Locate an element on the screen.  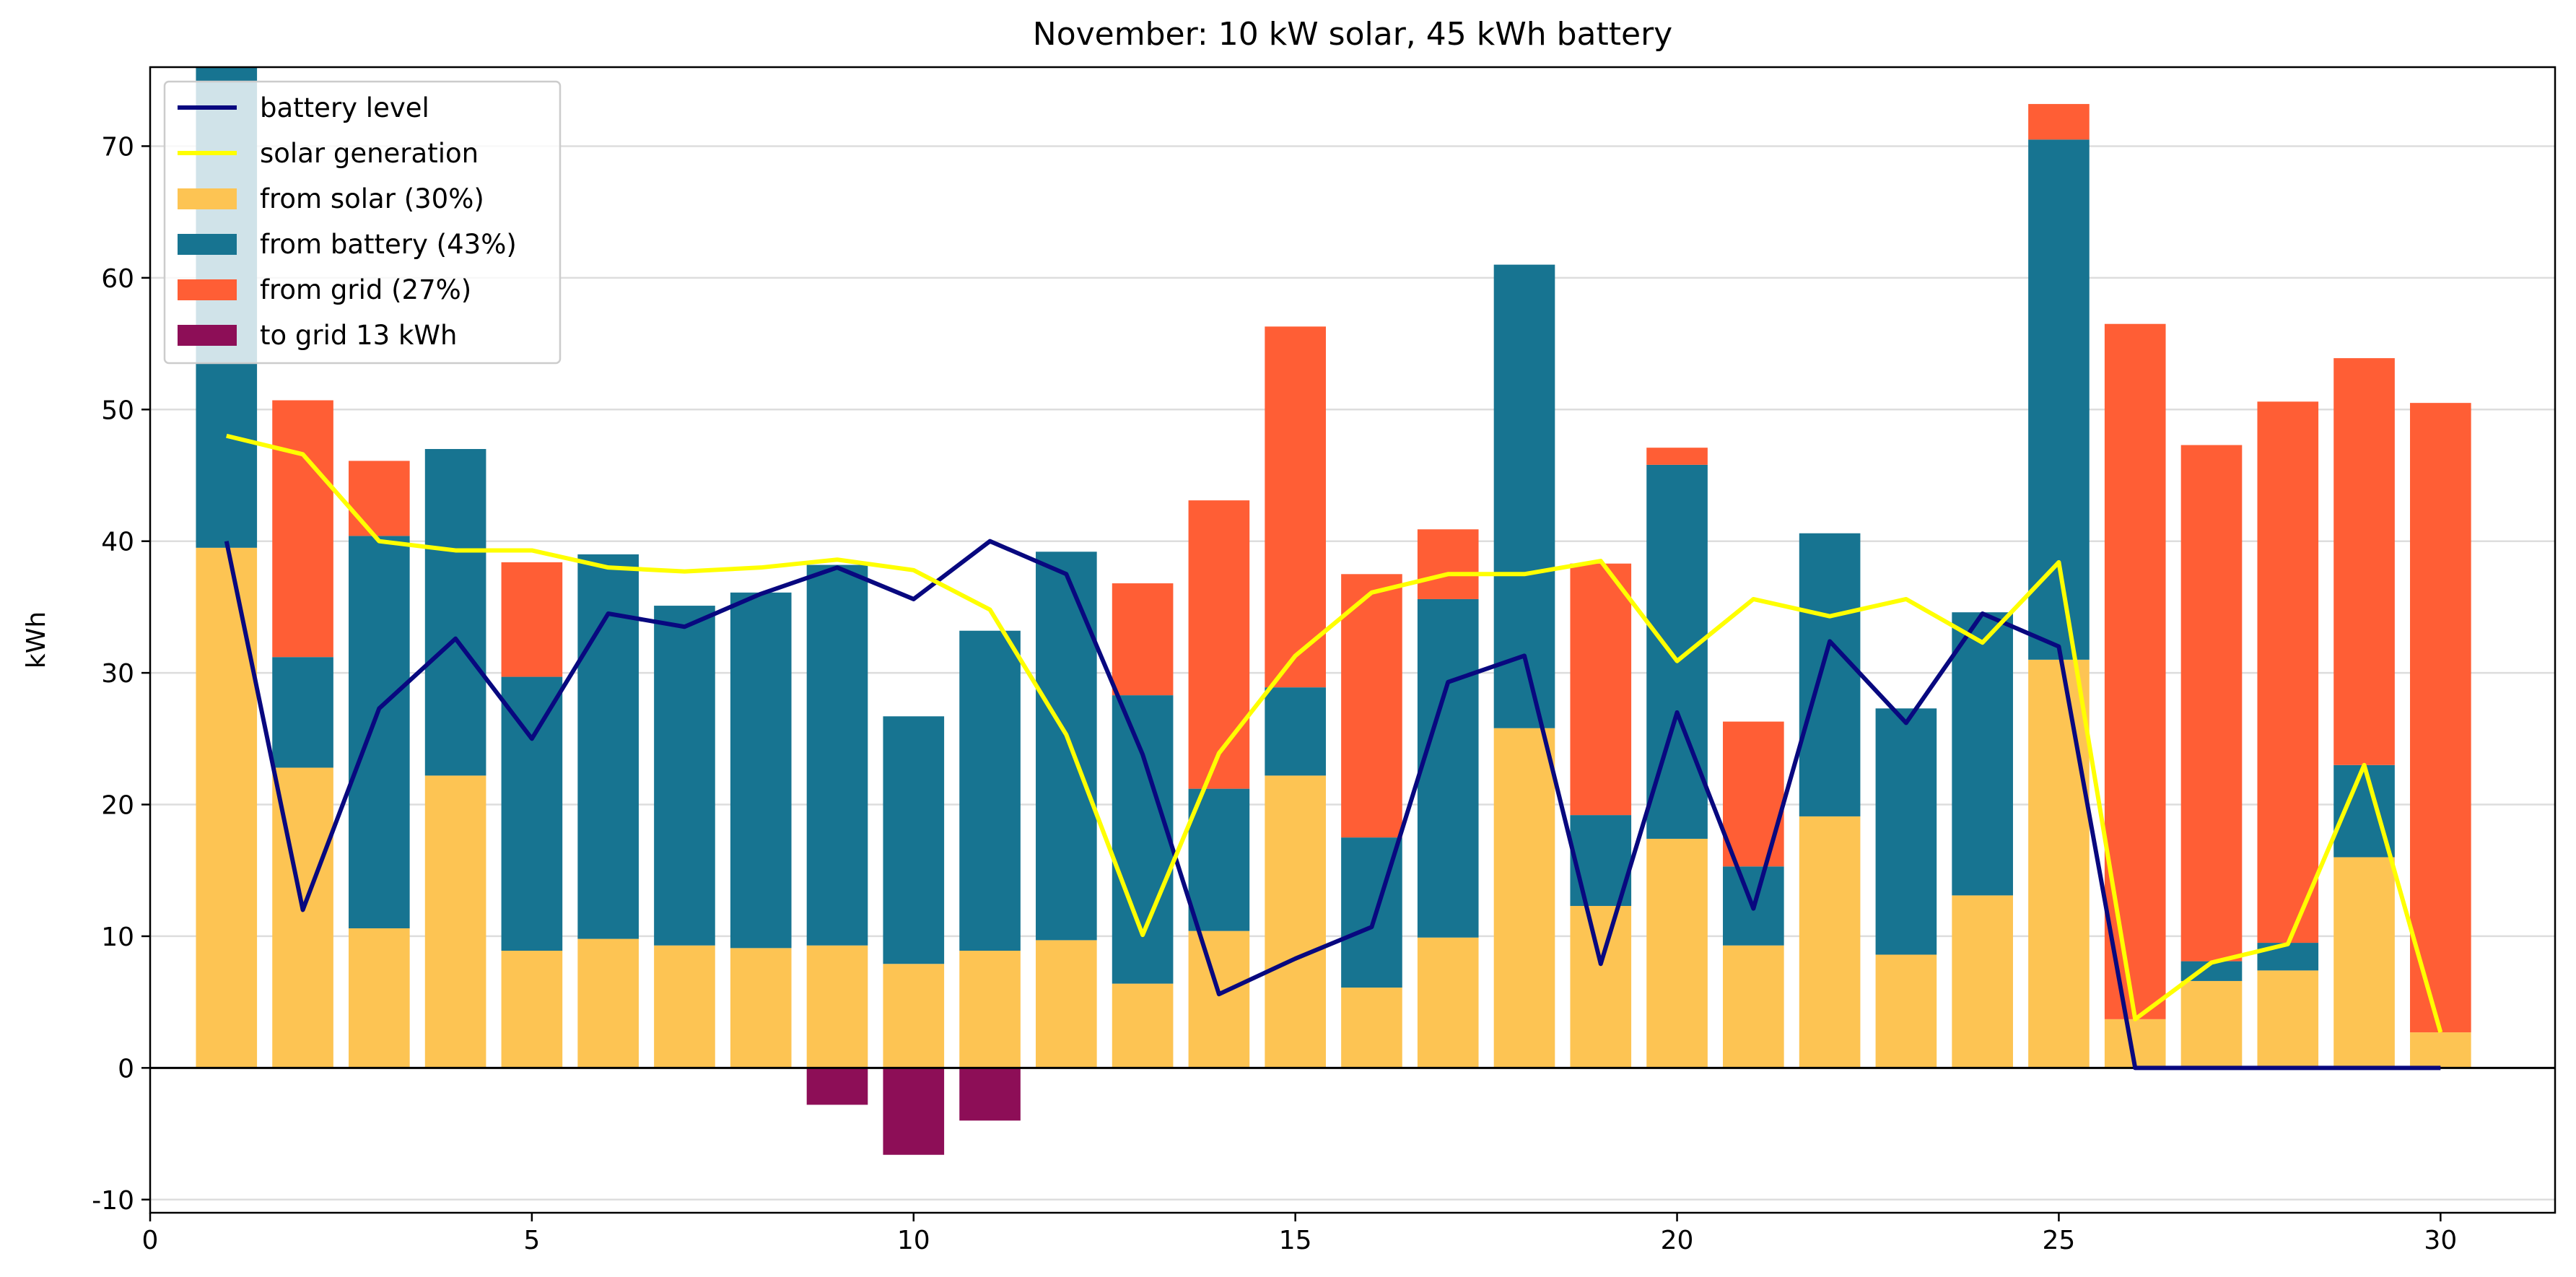
y-tick-label: 50 is located at coordinates (117, 410).